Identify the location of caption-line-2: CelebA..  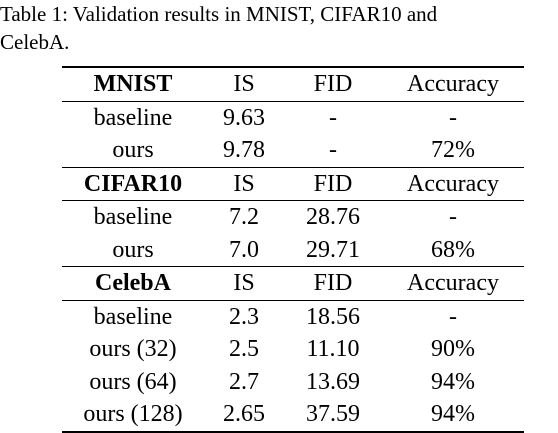
(35, 42).